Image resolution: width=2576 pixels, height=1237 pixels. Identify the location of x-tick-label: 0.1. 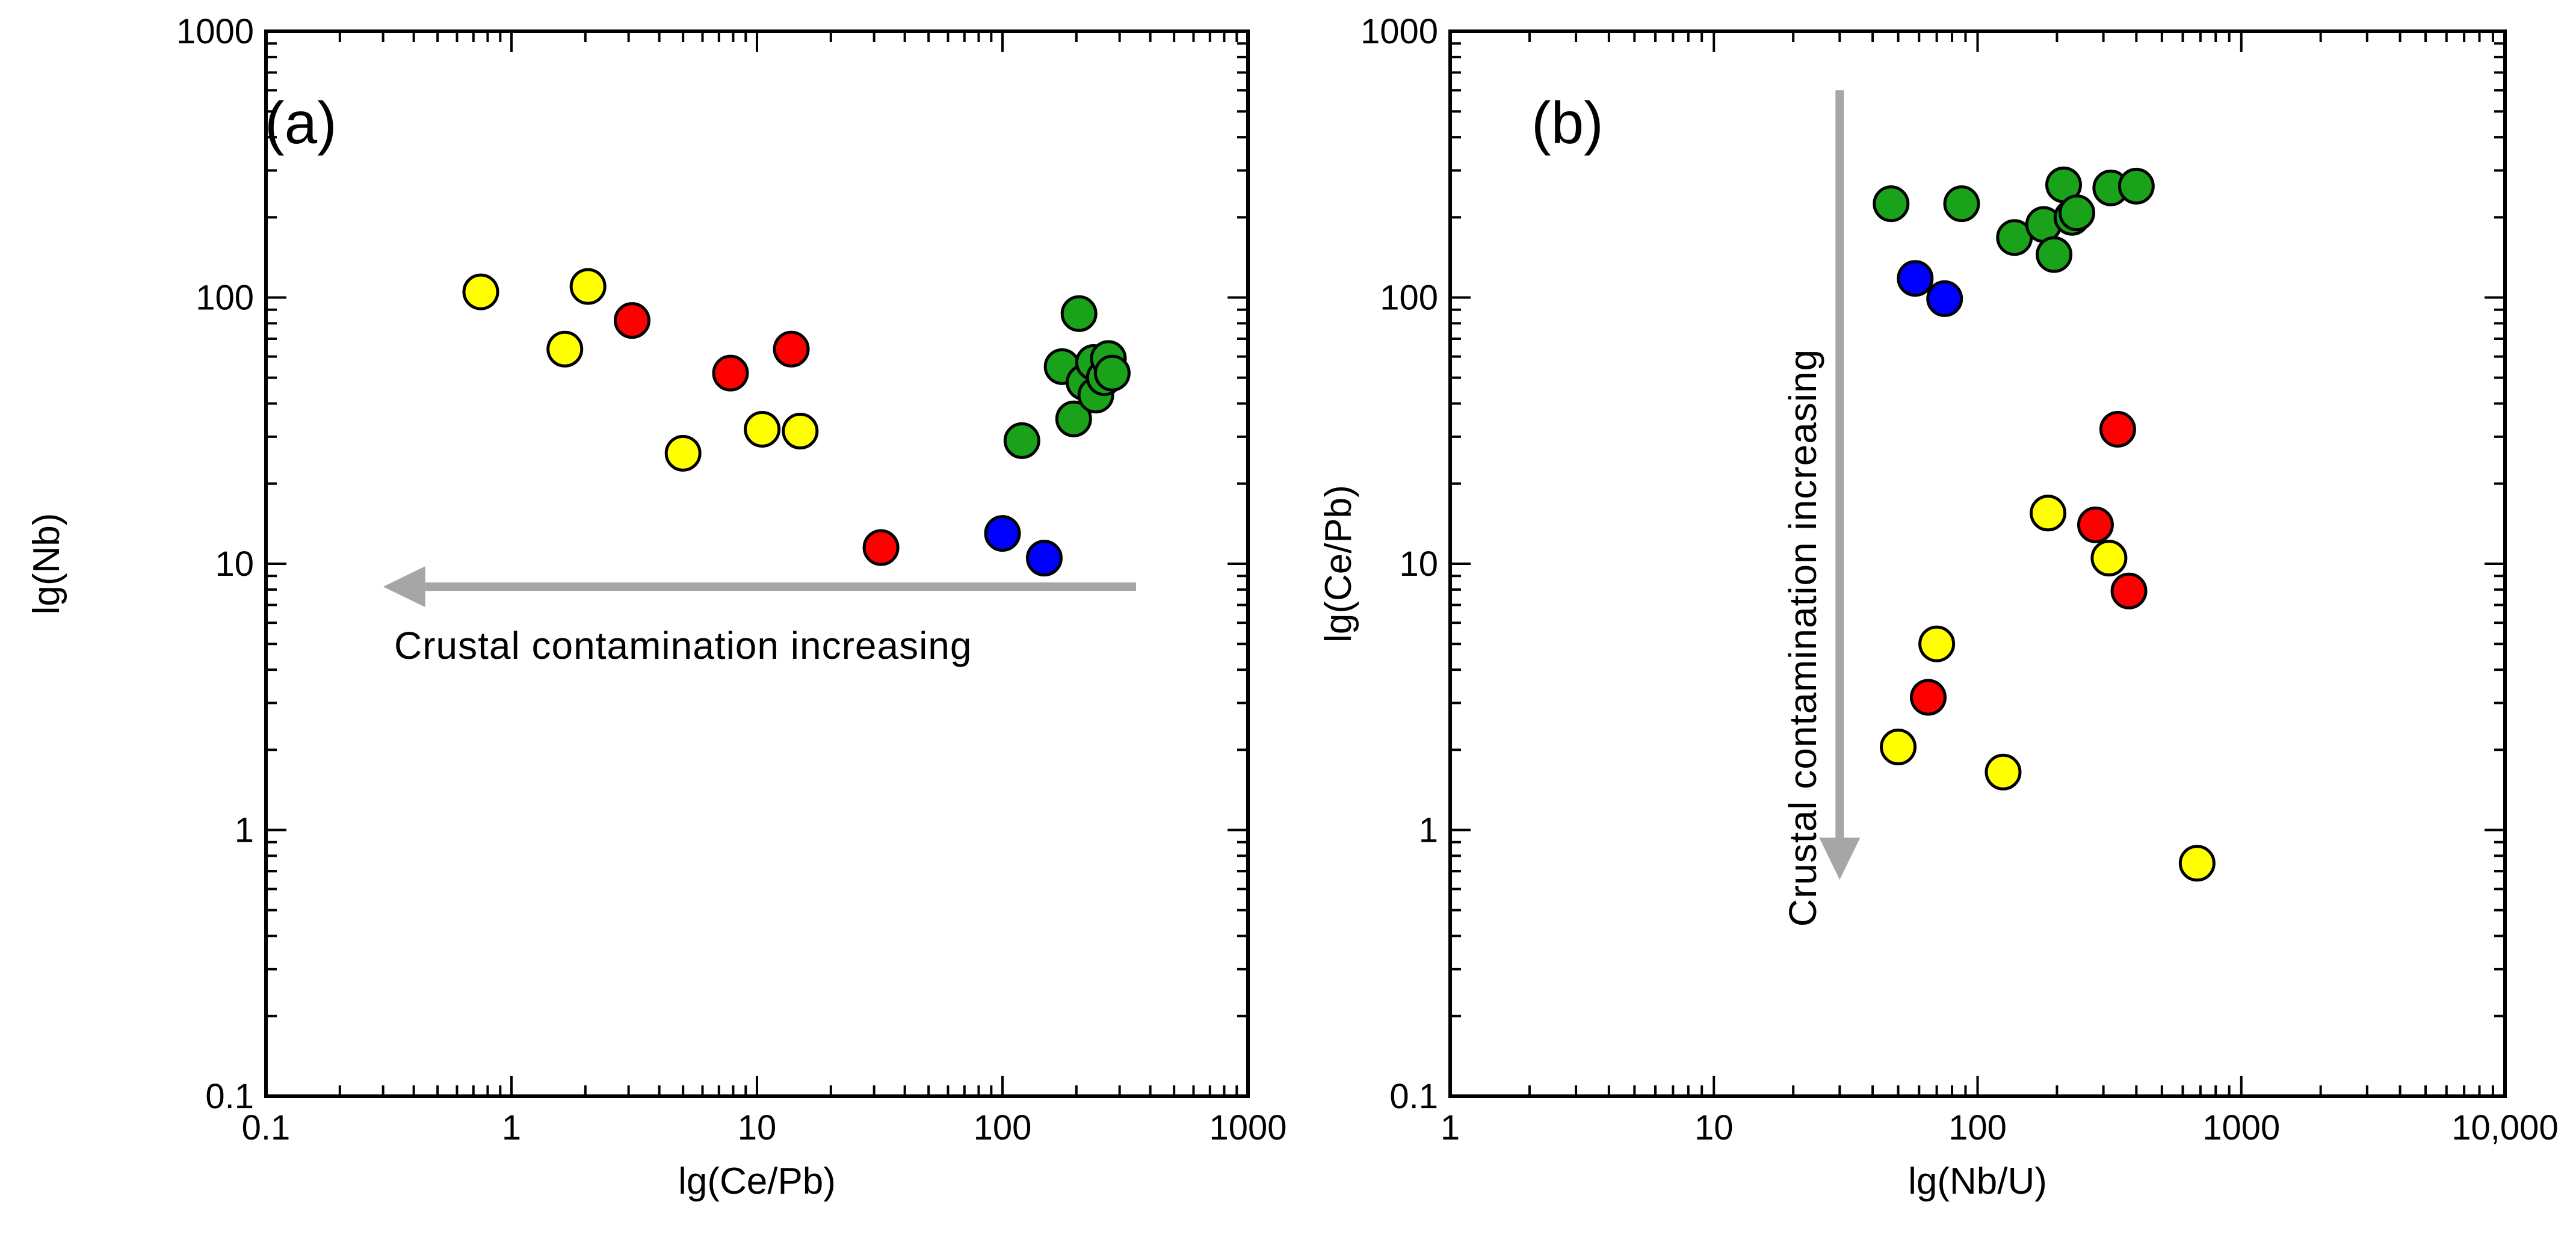
(266, 1127).